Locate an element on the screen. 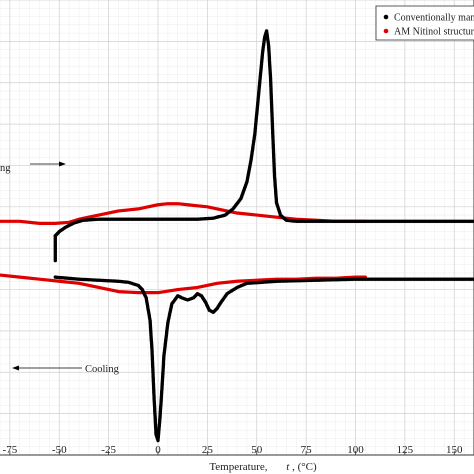  legend-label-am: AM Nitinol structur is located at coordinates (434, 32).